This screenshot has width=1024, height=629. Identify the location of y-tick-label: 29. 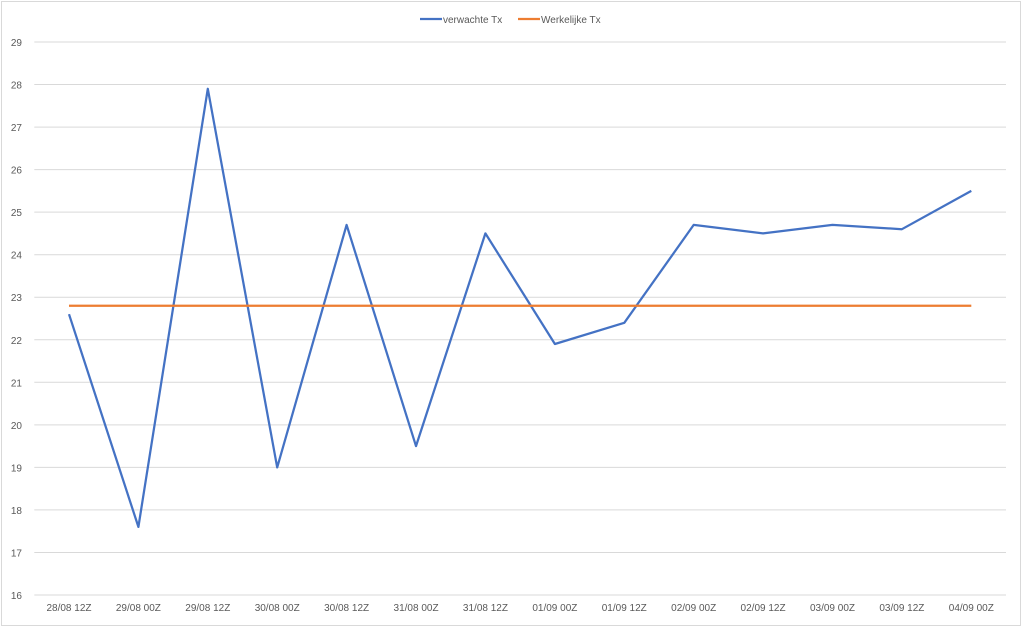
(17, 43).